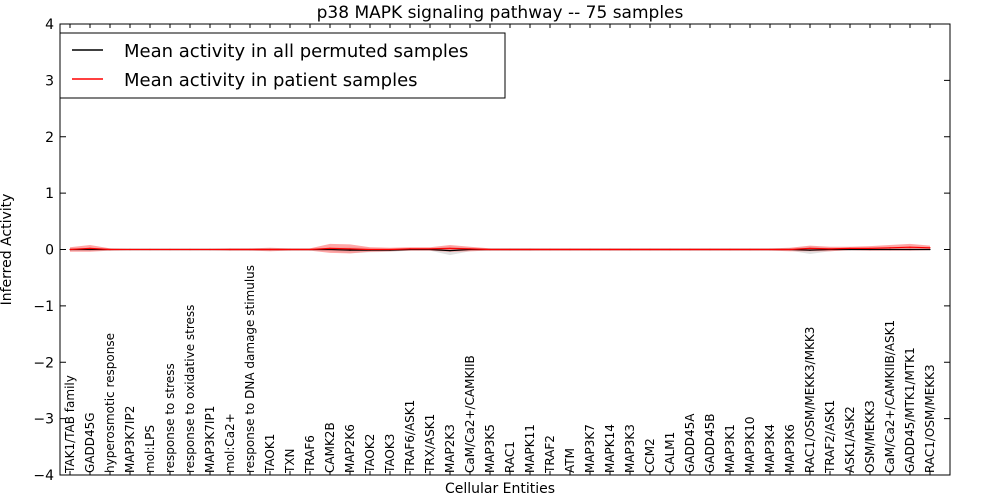 The image size is (1000, 500). What do you see at coordinates (230, 443) in the screenshot?
I see `x-tick-label-8: mol:Ca2+` at bounding box center [230, 443].